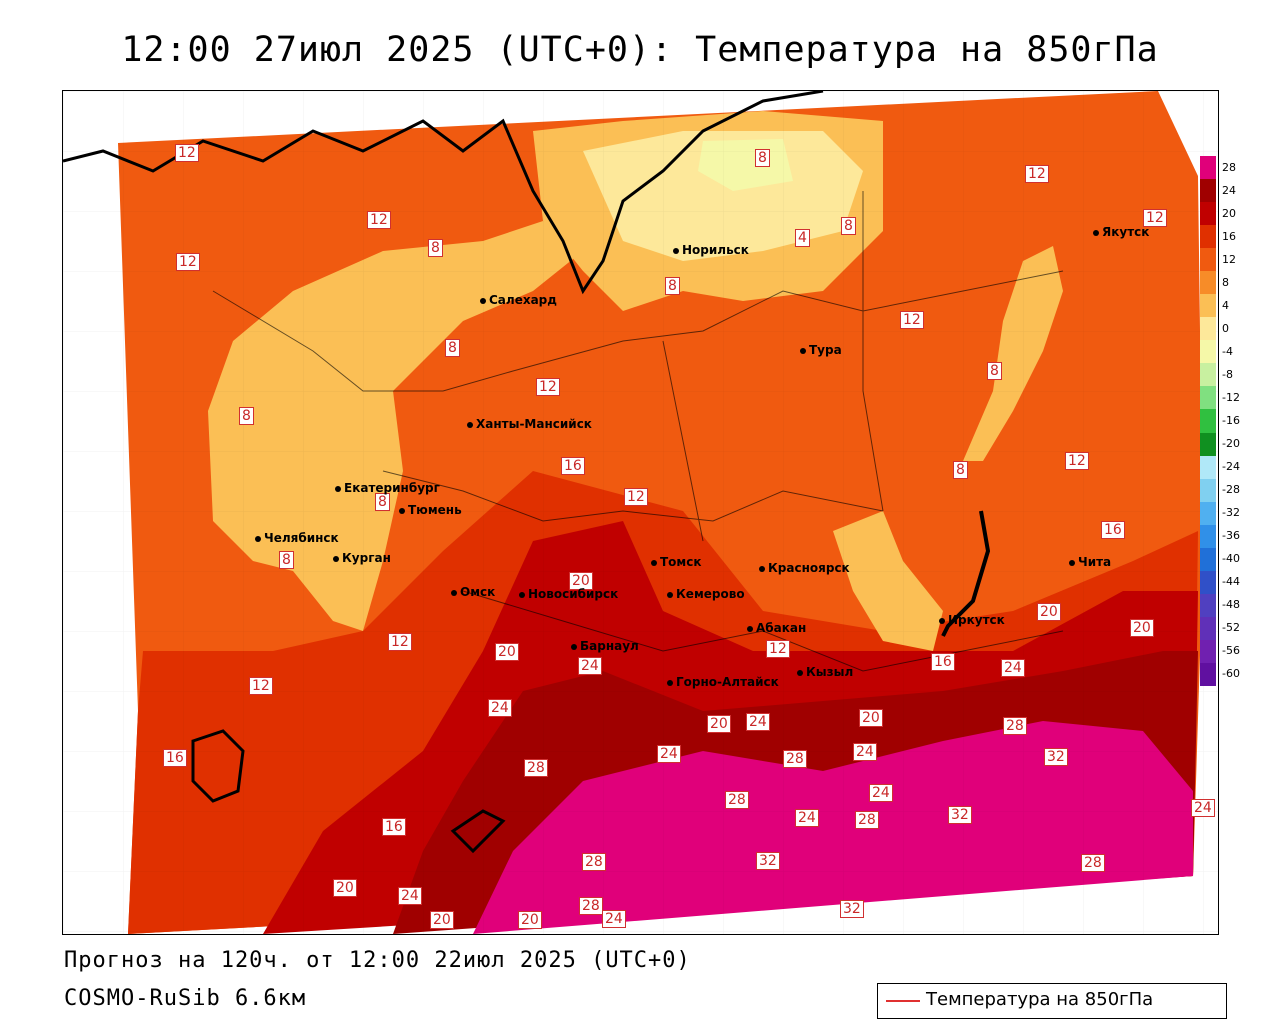  Describe the element at coordinates (1229, 259) in the screenshot. I see `scale-label: 12` at that location.